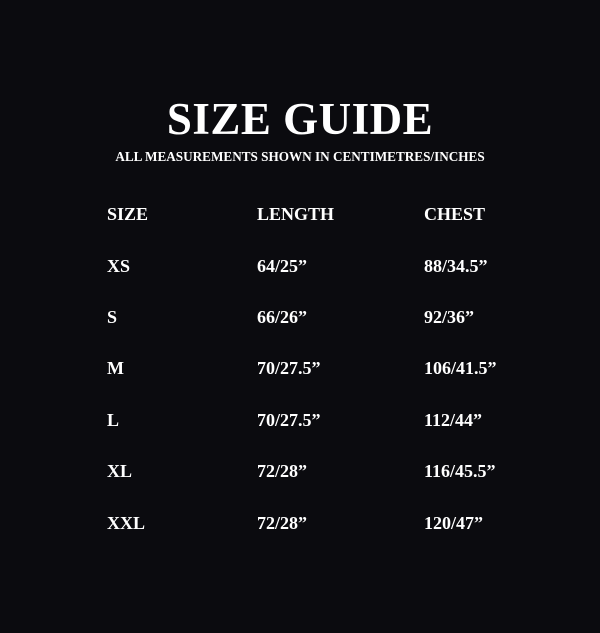 The width and height of the screenshot is (600, 633). What do you see at coordinates (115, 368) in the screenshot?
I see `table-cell-size: M` at bounding box center [115, 368].